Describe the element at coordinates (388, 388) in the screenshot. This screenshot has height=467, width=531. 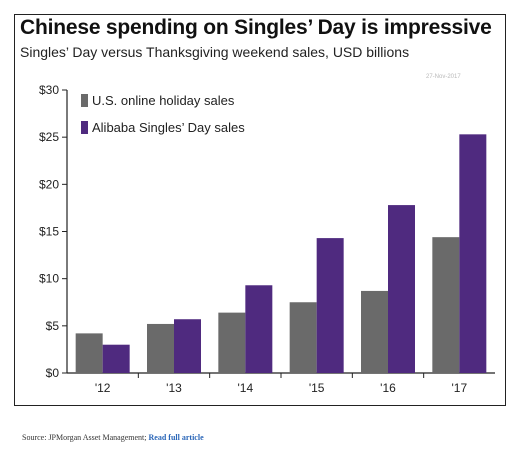
I see `x-tick-label: '16` at that location.